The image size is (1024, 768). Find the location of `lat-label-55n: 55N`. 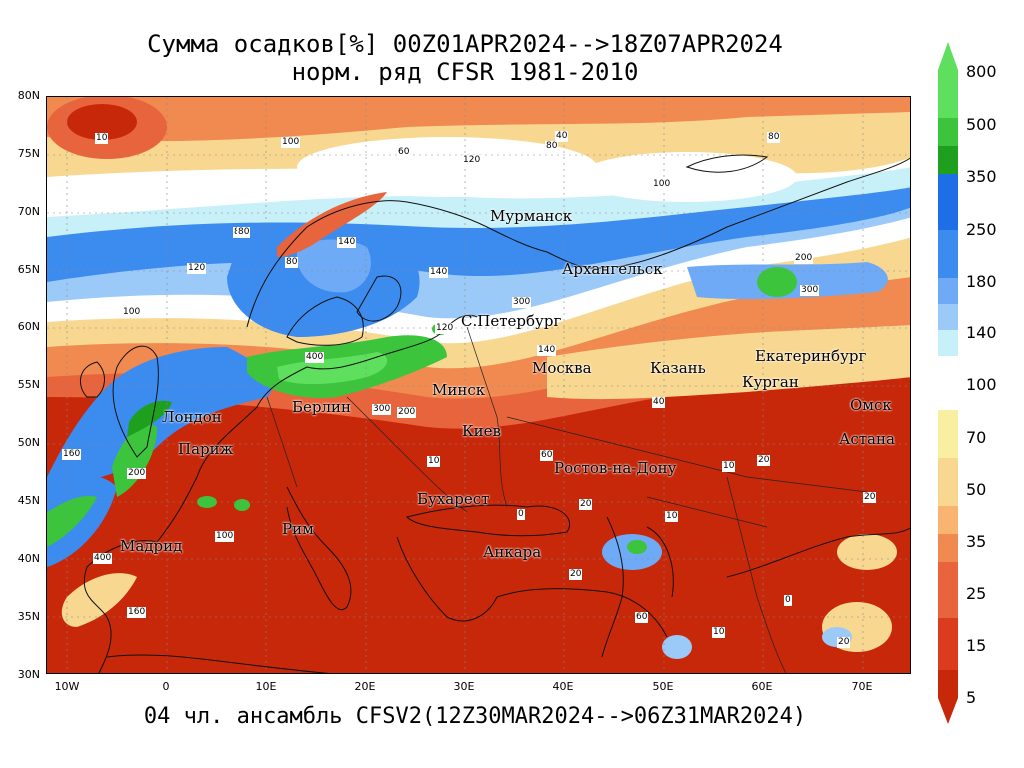

lat-label-55n: 55N is located at coordinates (28, 384).